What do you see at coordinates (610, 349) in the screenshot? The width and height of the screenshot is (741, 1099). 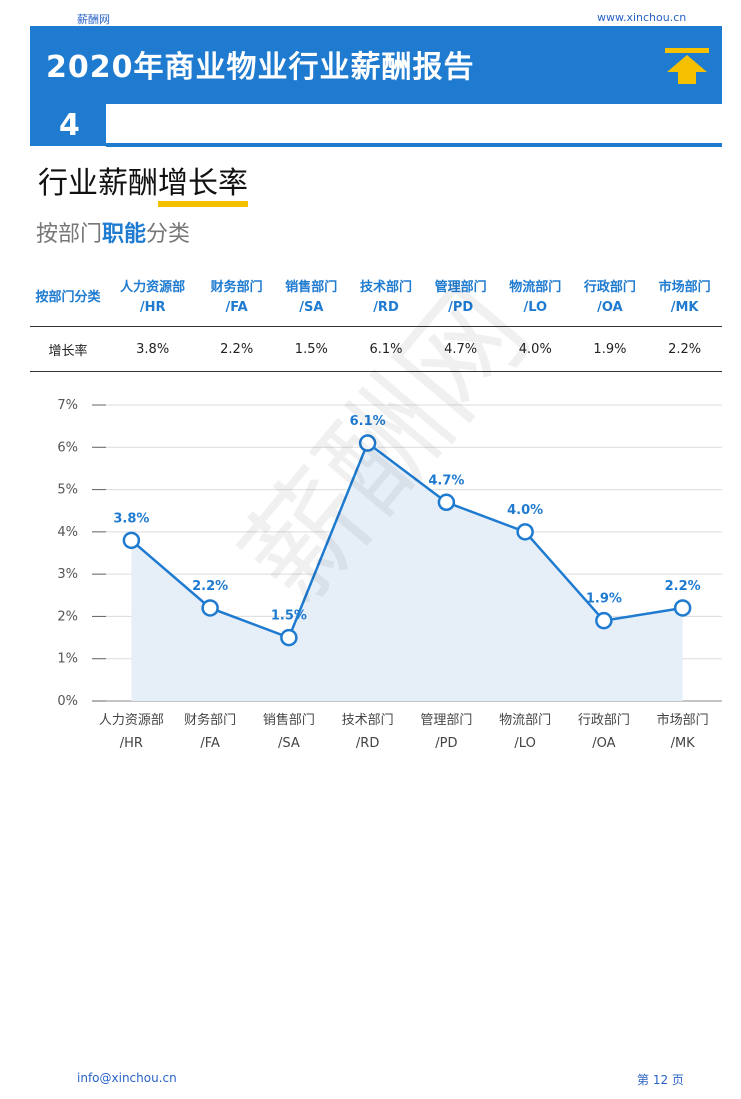 I see `table-cell: 1.9%` at bounding box center [610, 349].